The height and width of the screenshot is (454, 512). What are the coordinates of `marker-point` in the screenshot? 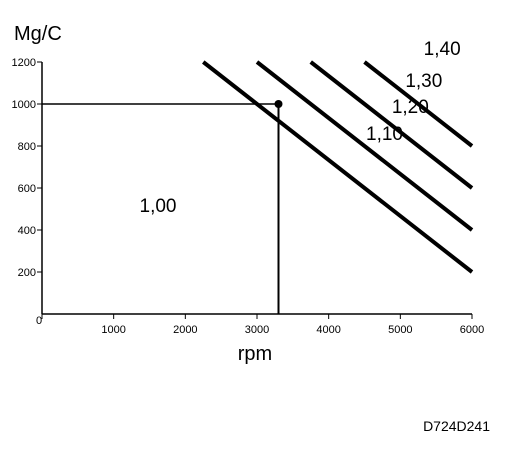 It's located at (278, 104).